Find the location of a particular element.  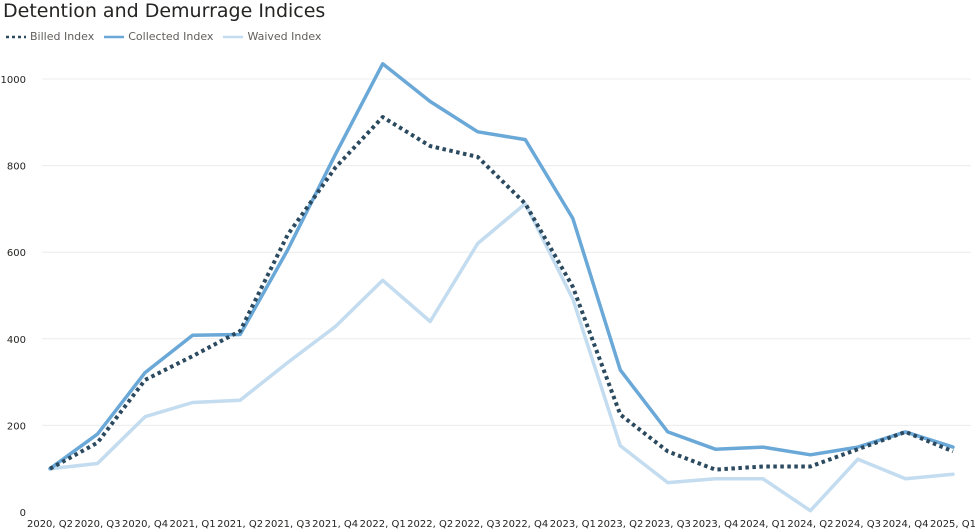

x-tick-label: 2024, Q4 is located at coordinates (905, 524).